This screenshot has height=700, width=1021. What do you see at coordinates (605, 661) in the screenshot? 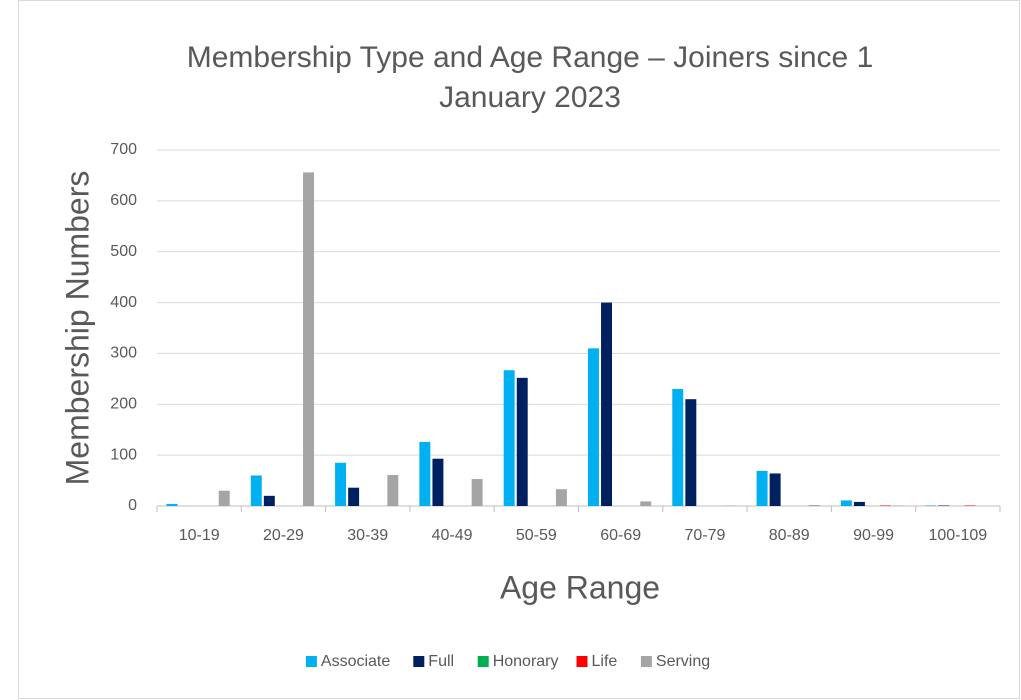
I see `legend-label: Life` at bounding box center [605, 661].